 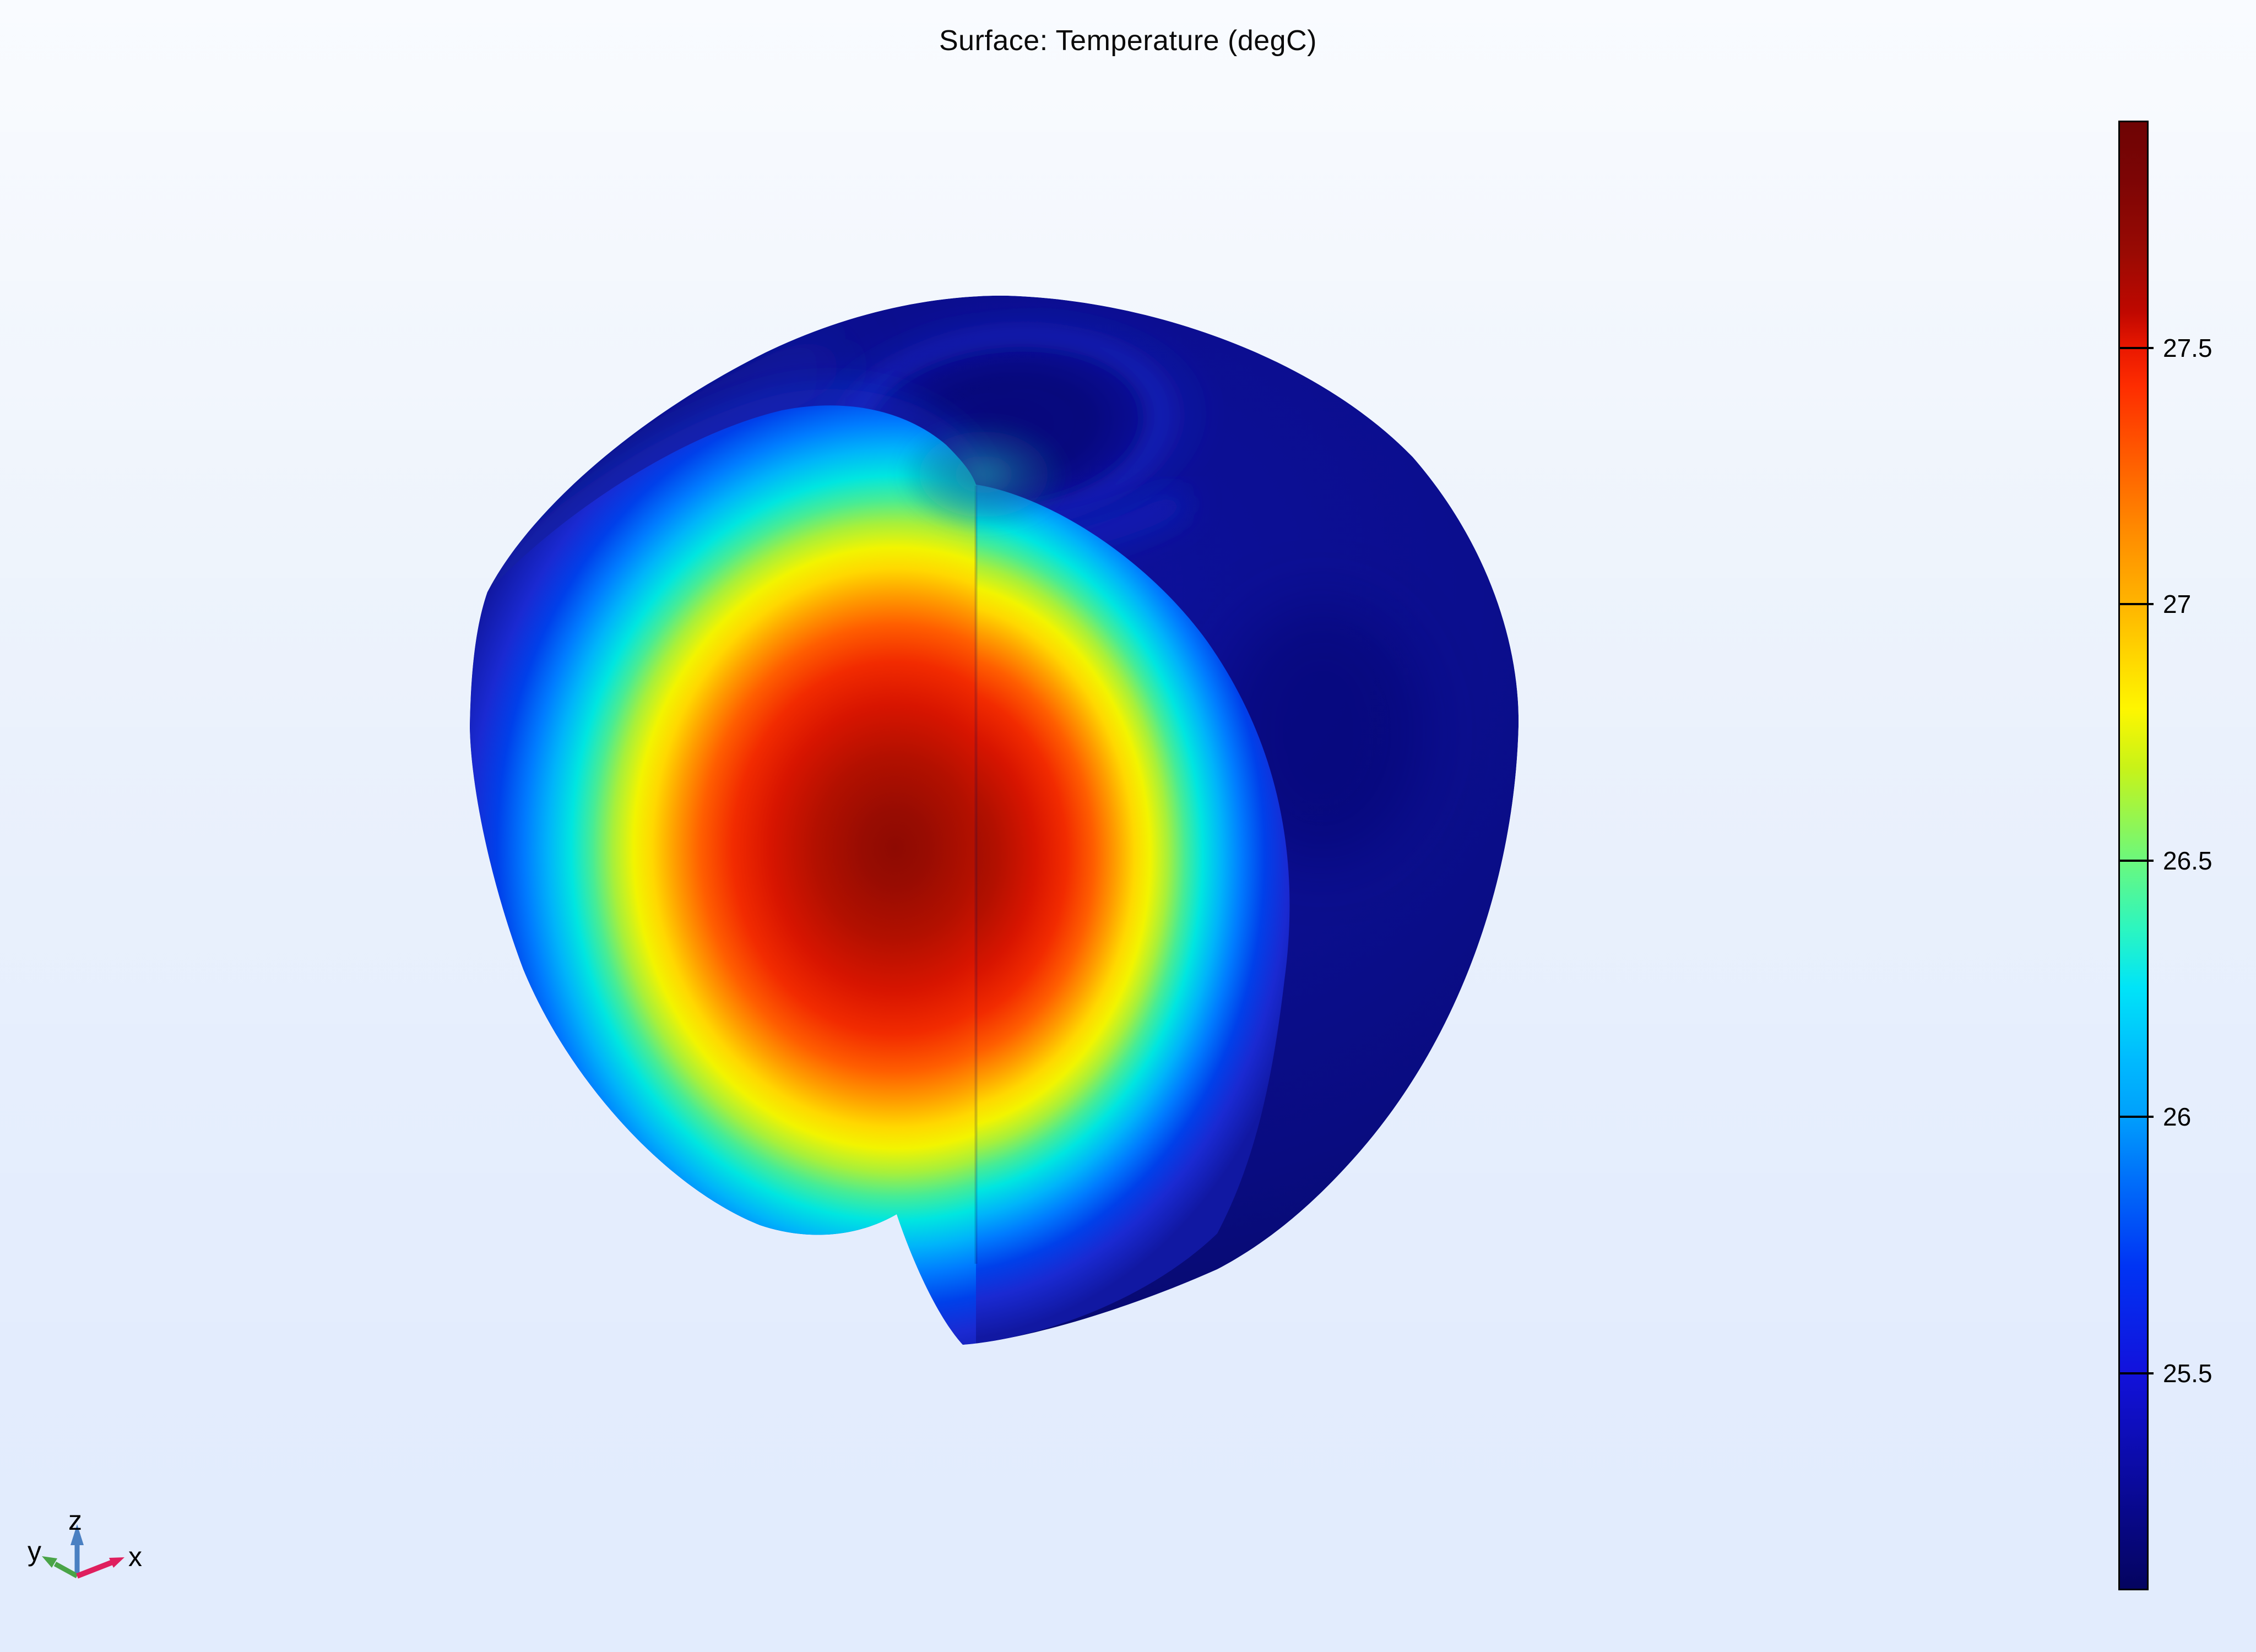 I want to click on colorbar-tick-label: 25.5, so click(x=2187, y=1373).